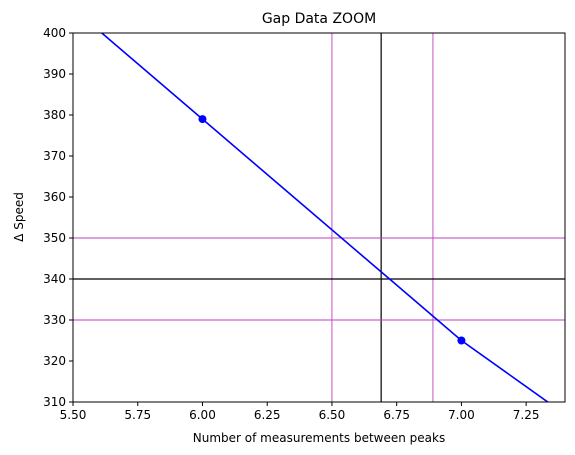 This screenshot has width=575, height=455. I want to click on y-tick-label: 330, so click(54, 320).